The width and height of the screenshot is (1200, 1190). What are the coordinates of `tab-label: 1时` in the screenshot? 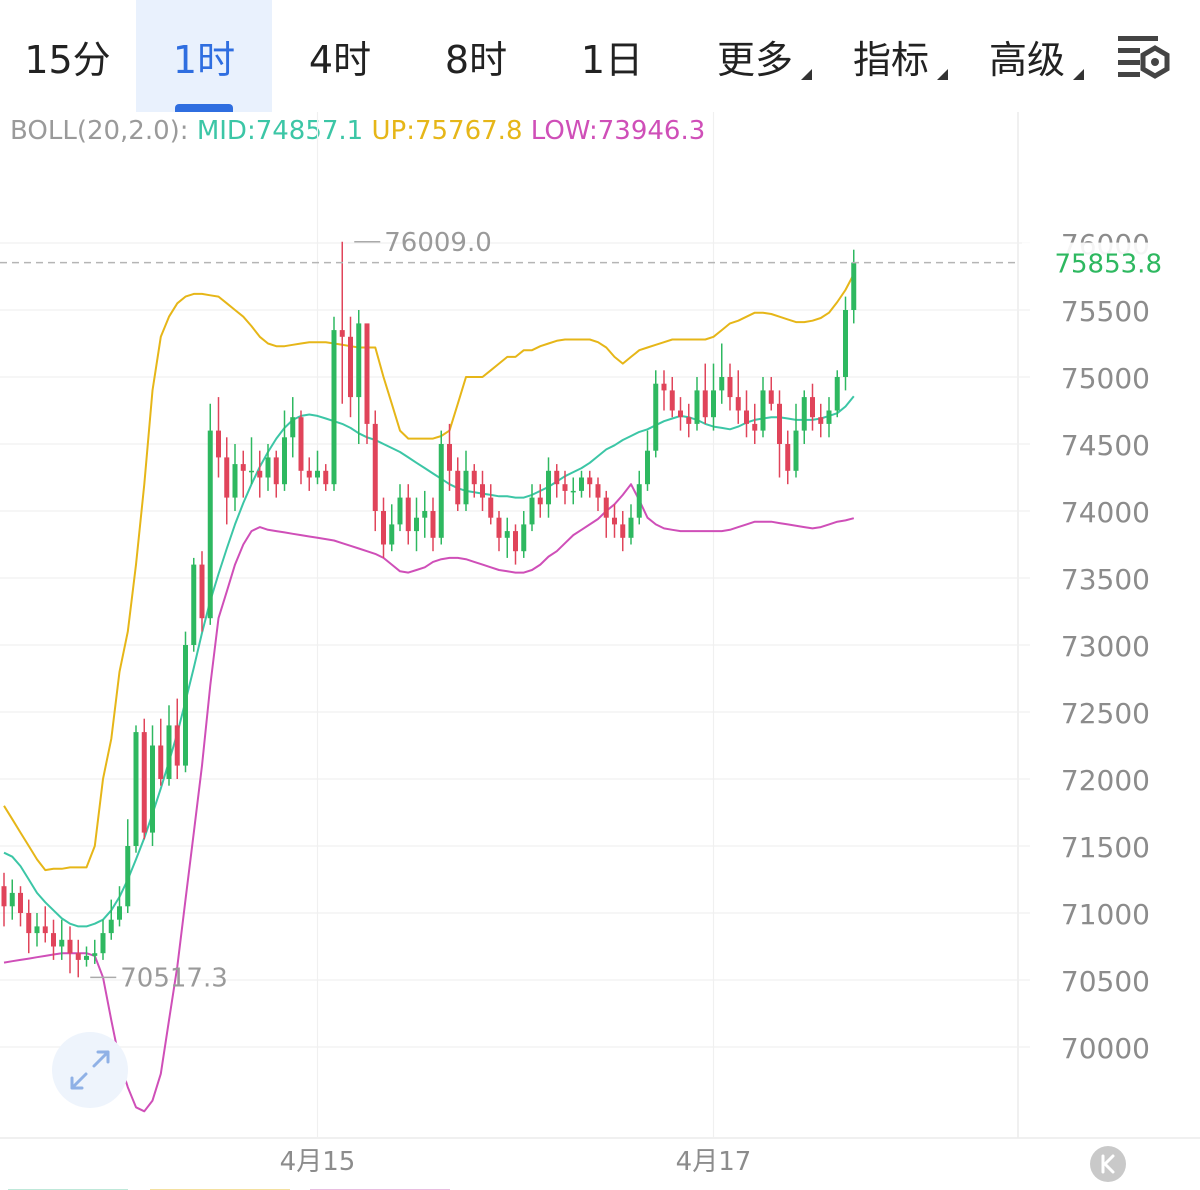 It's located at (204, 59).